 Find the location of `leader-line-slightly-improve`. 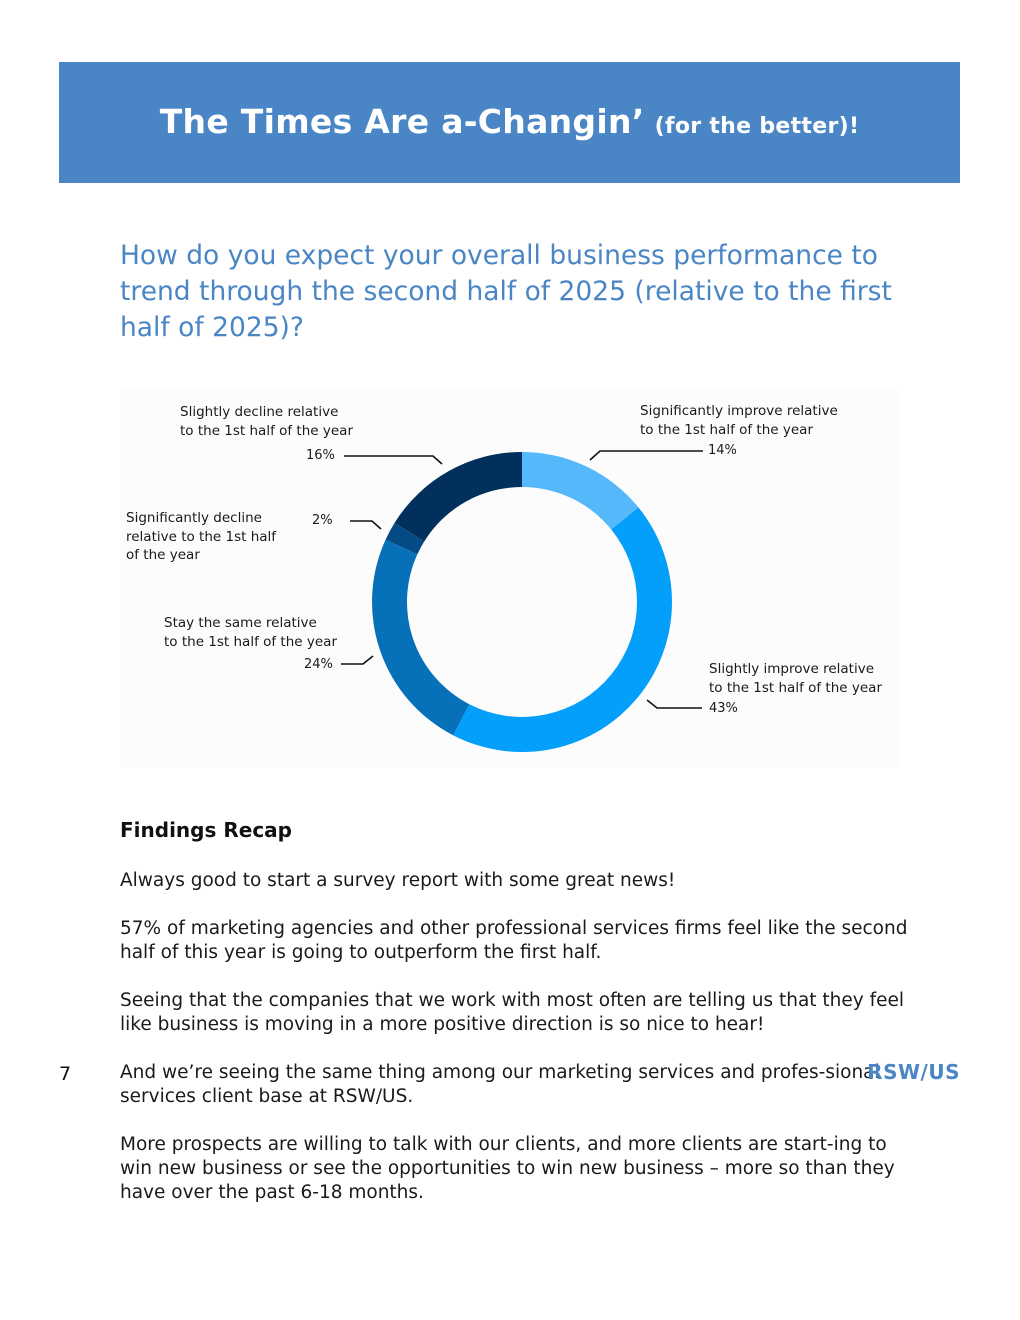

leader-line-slightly-improve is located at coordinates (674, 704).